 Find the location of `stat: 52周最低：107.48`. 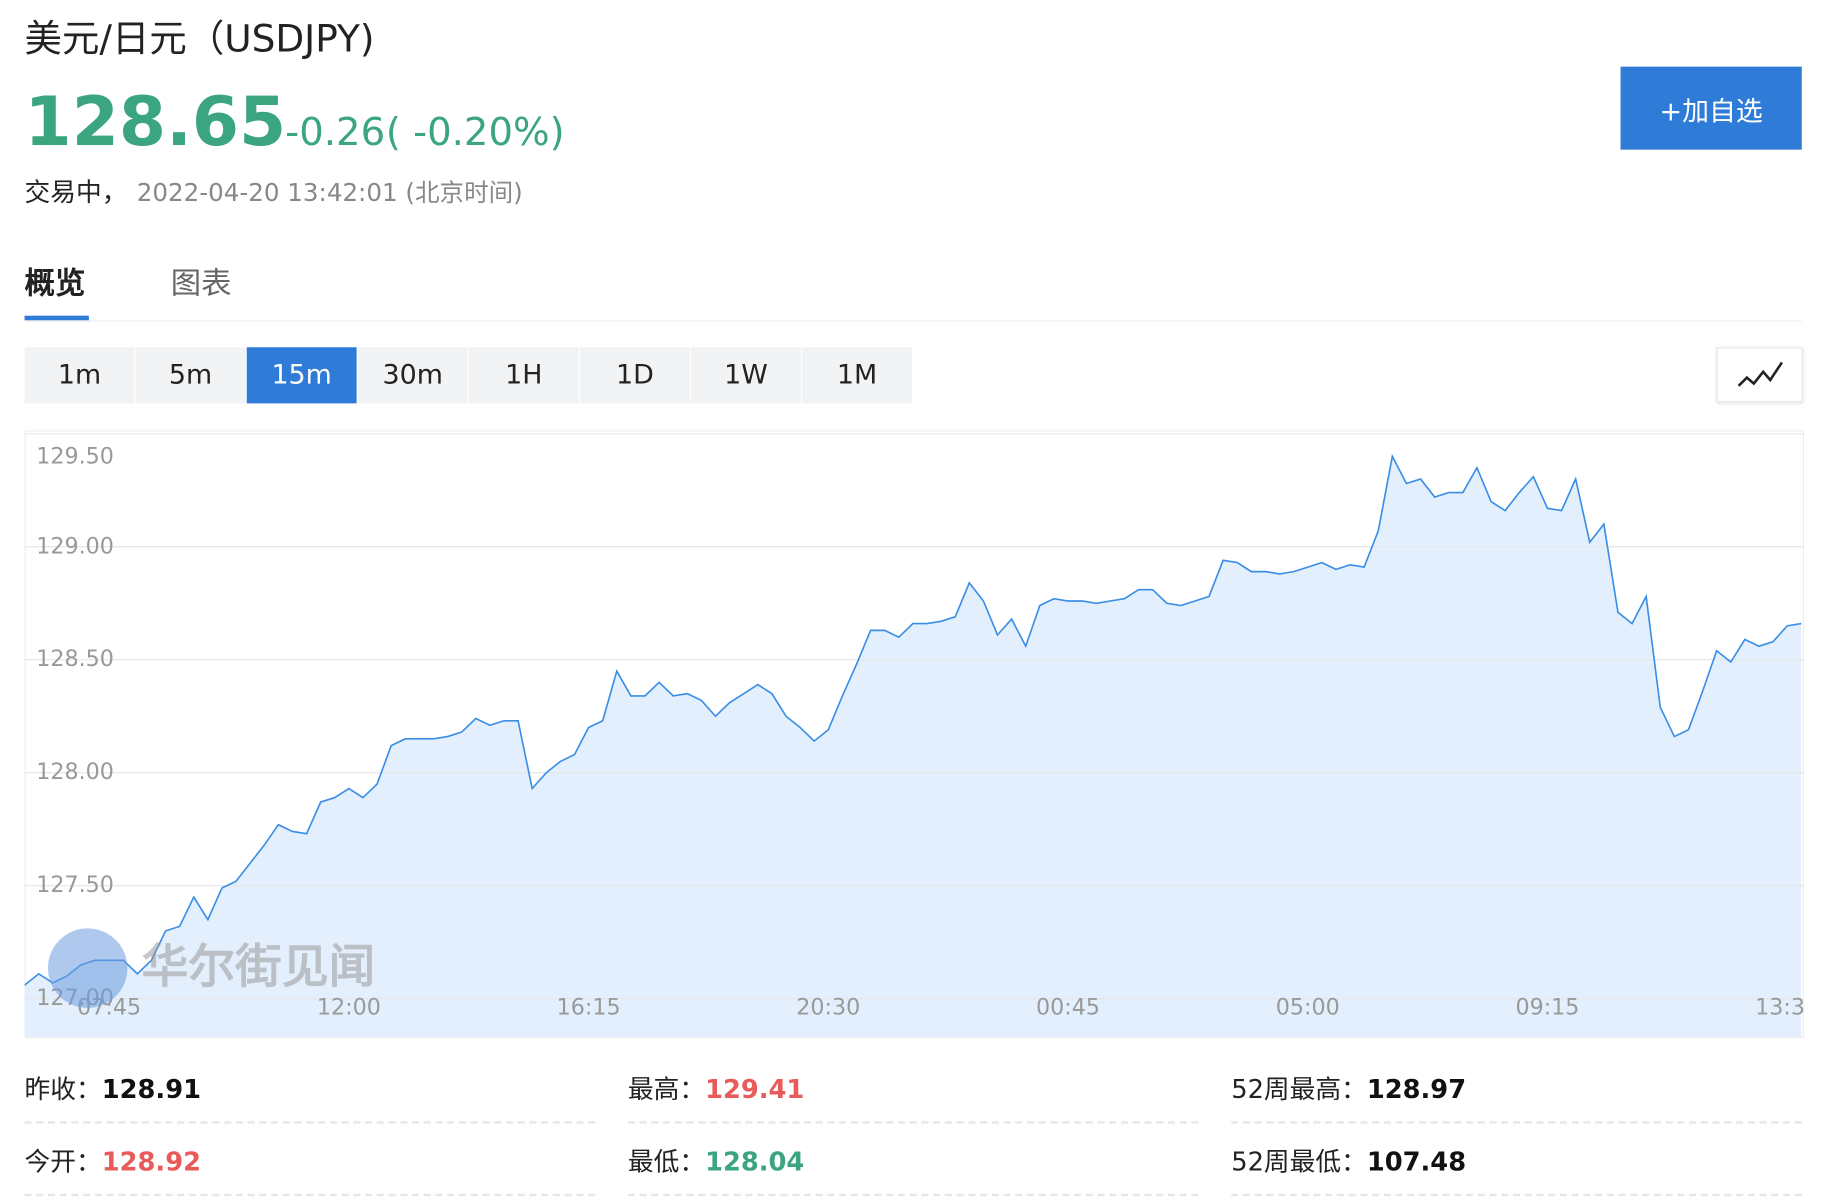

stat: 52周最低：107.48 is located at coordinates (1348, 1159).